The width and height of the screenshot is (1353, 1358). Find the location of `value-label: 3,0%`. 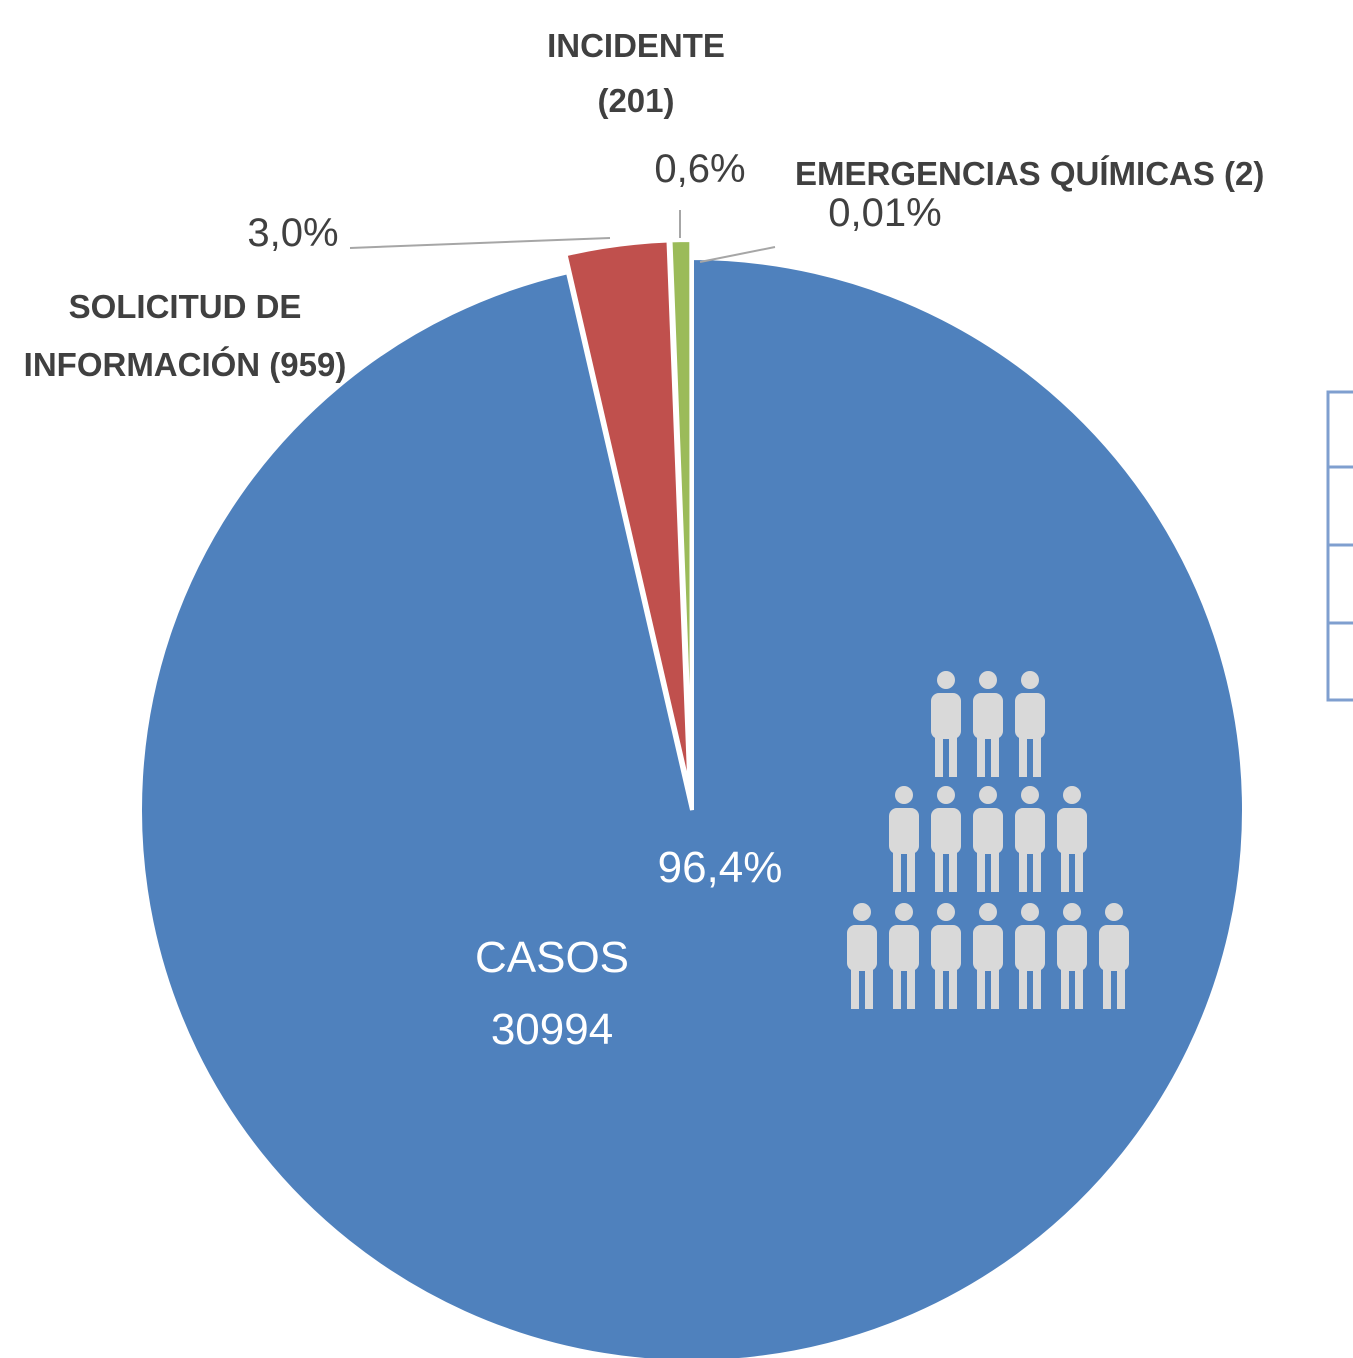

value-label: 3,0% is located at coordinates (293, 233).